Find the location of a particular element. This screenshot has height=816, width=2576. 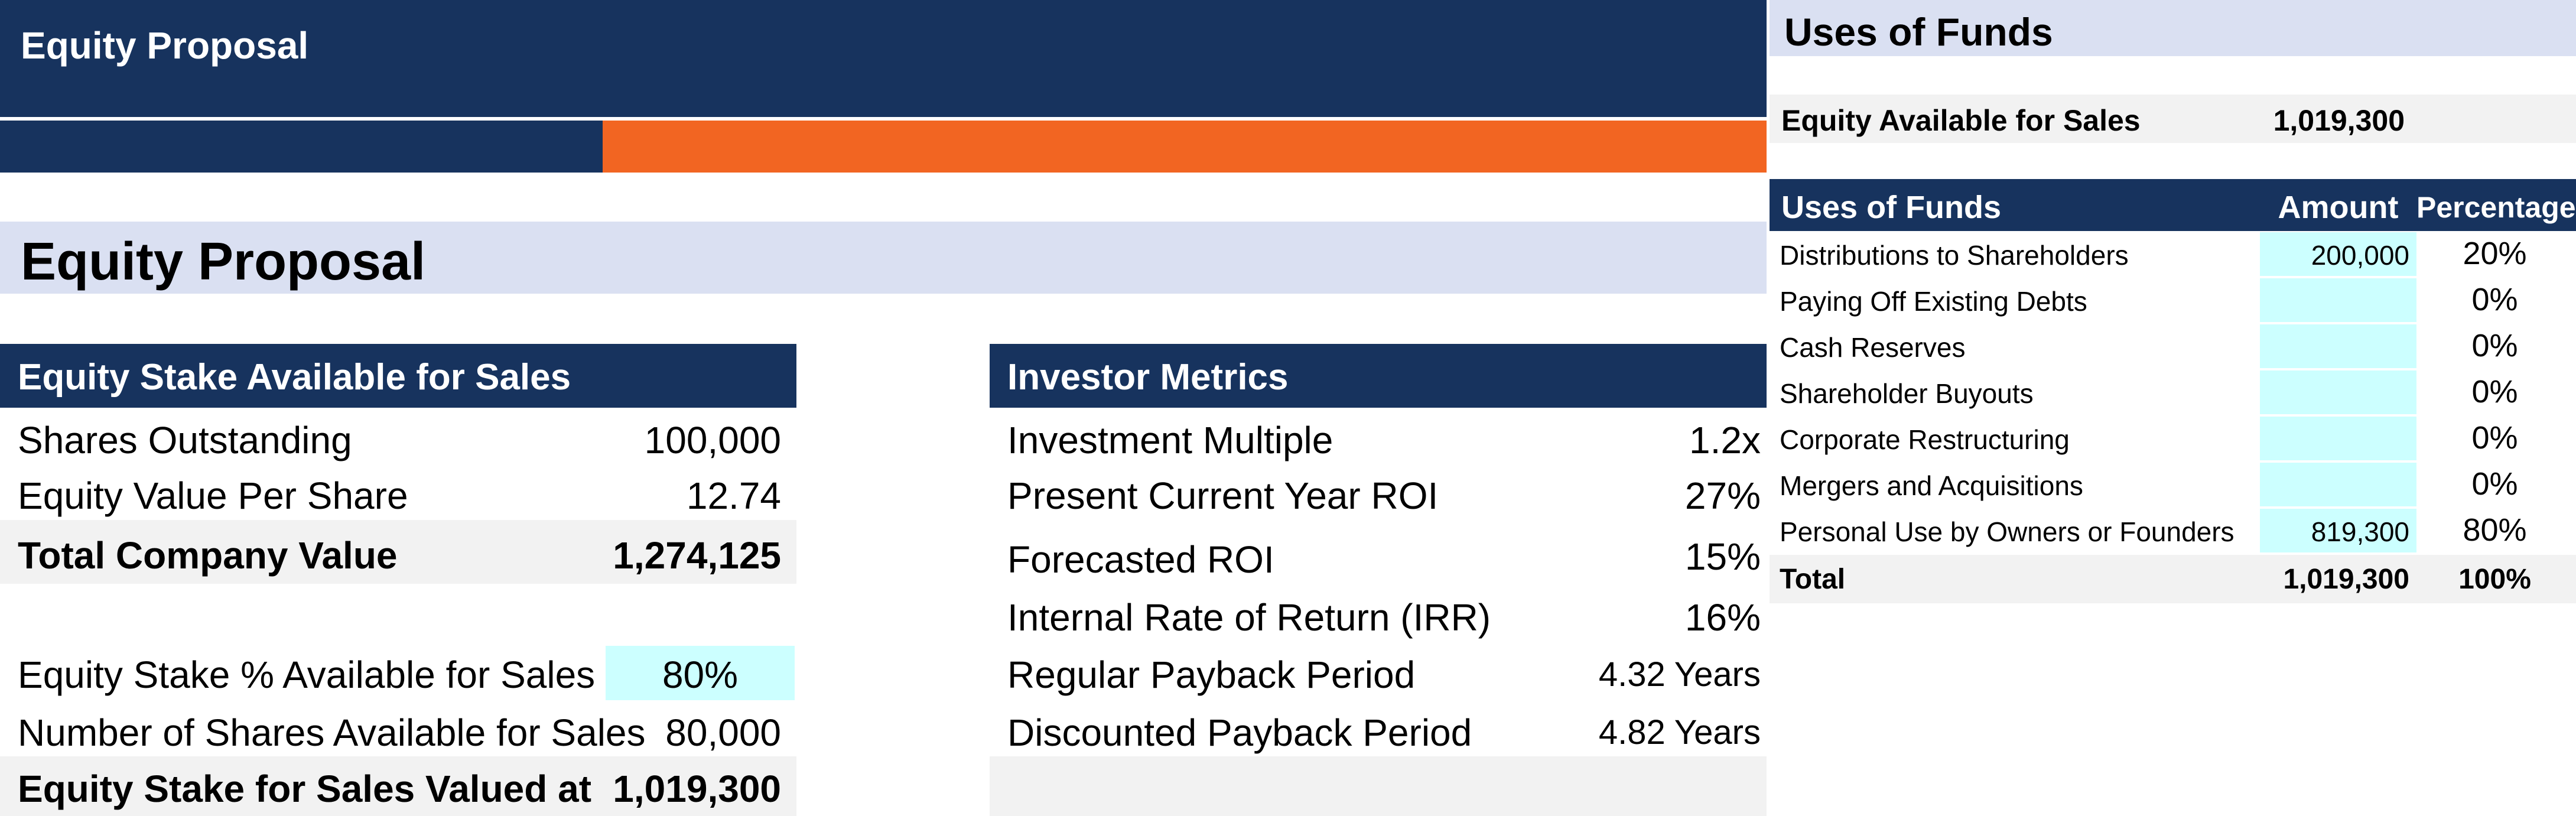

uses-row-label: Corporate Restructuring is located at coordinates (1925, 439).